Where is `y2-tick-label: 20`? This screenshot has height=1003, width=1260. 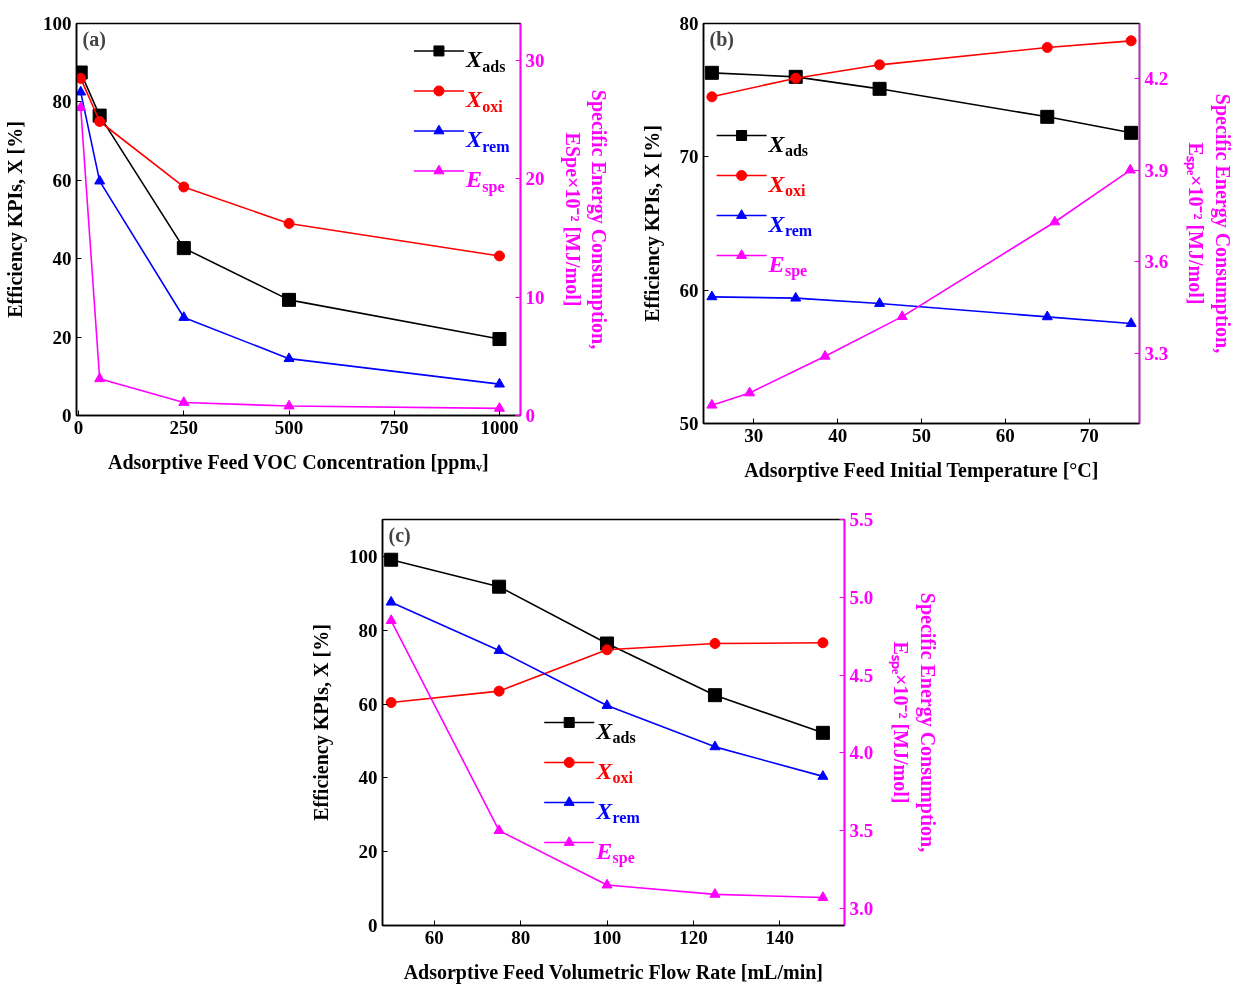
y2-tick-label: 20 is located at coordinates (535, 179).